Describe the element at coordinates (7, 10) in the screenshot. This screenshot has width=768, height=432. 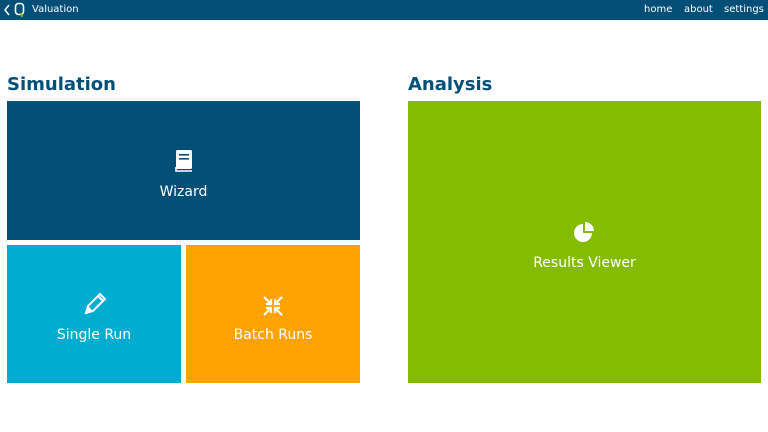
I see `back-chevron-icon` at that location.